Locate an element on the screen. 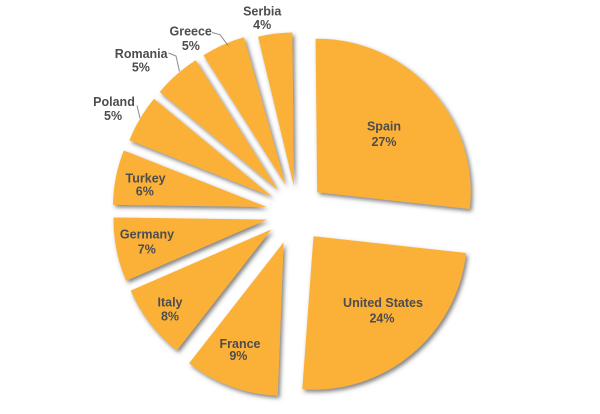 This screenshot has width=600, height=414. svg-text: 6% is located at coordinates (145, 191).